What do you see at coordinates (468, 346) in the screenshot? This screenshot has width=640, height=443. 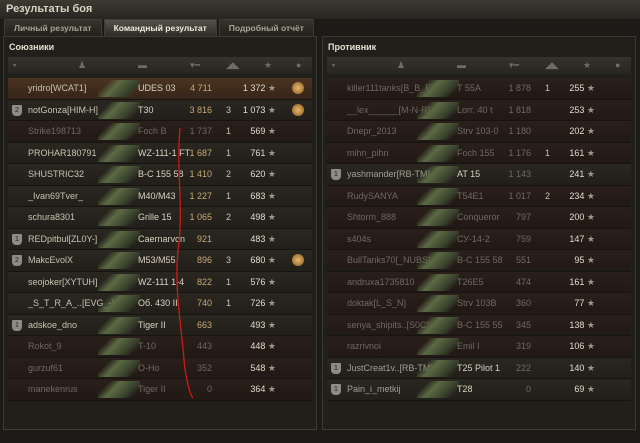 I see `tank-name: Emil I` at bounding box center [468, 346].